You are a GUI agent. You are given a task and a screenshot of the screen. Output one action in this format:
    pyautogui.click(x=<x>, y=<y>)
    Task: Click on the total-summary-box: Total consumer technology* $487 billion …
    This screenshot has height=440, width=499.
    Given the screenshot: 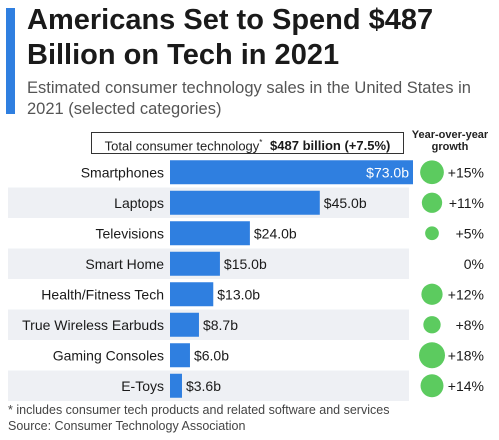 What is the action you would take?
    pyautogui.click(x=247, y=143)
    